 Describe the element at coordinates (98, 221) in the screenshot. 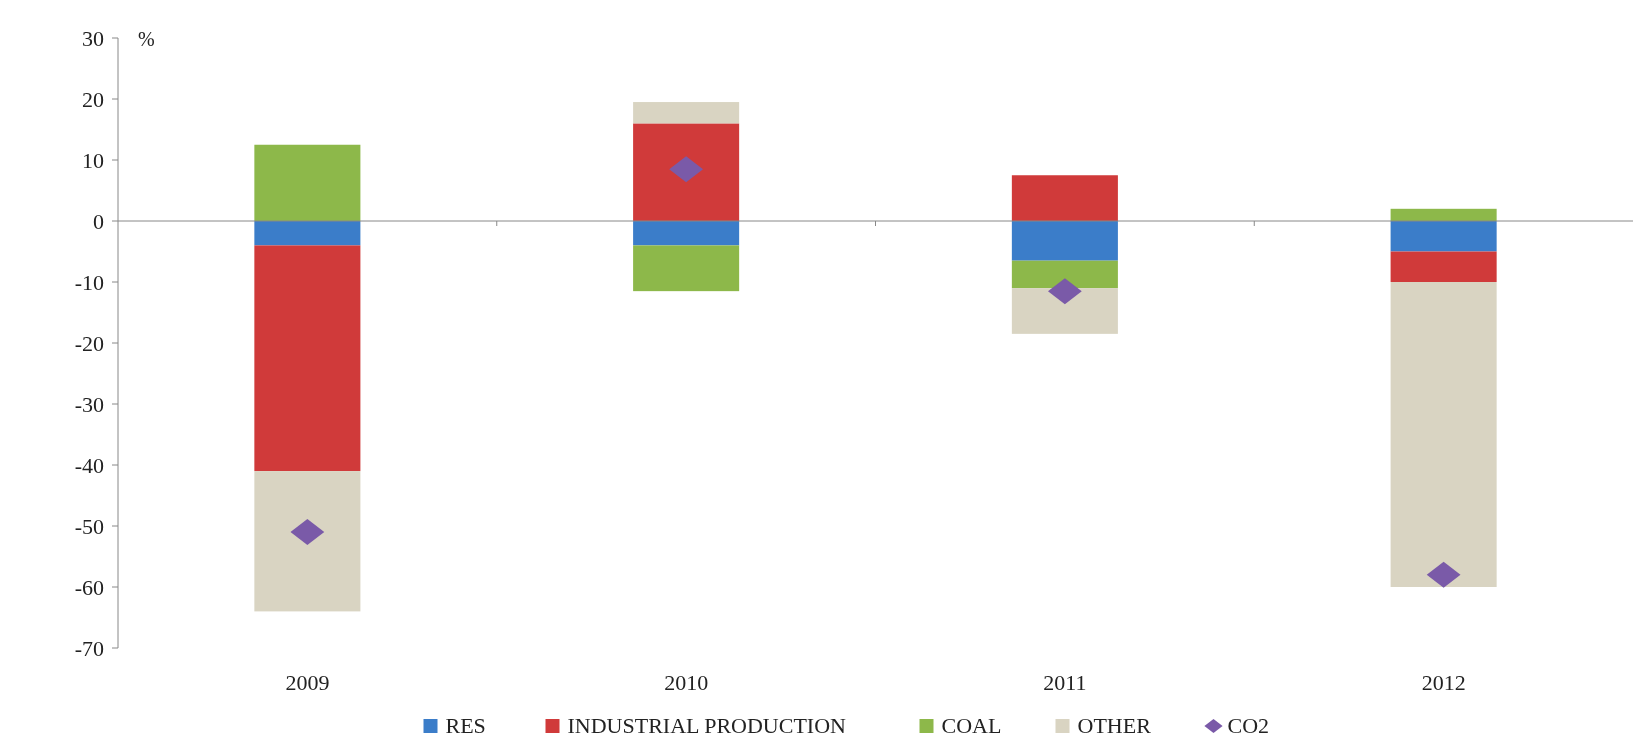

I see `y-tick-label: 0` at that location.